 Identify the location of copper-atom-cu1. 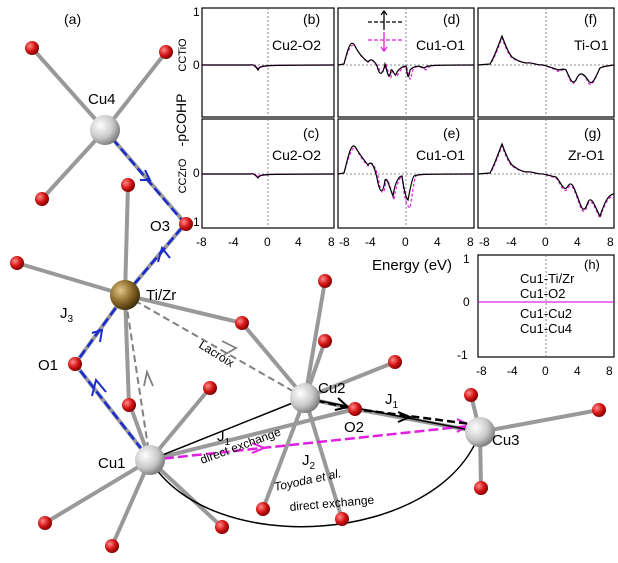
(150, 460).